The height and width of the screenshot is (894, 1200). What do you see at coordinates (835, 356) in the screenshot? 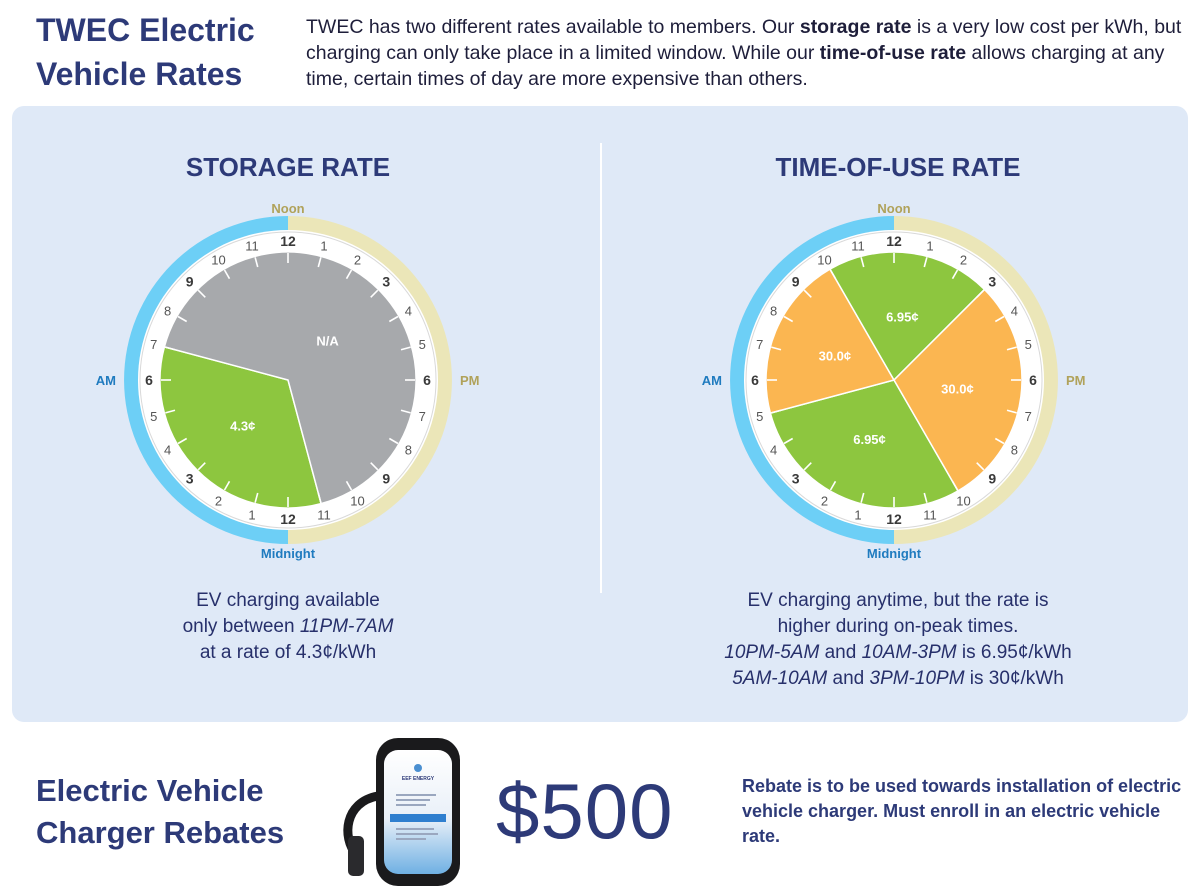
I see `tou-segment-label-1: 30.0¢` at bounding box center [835, 356].